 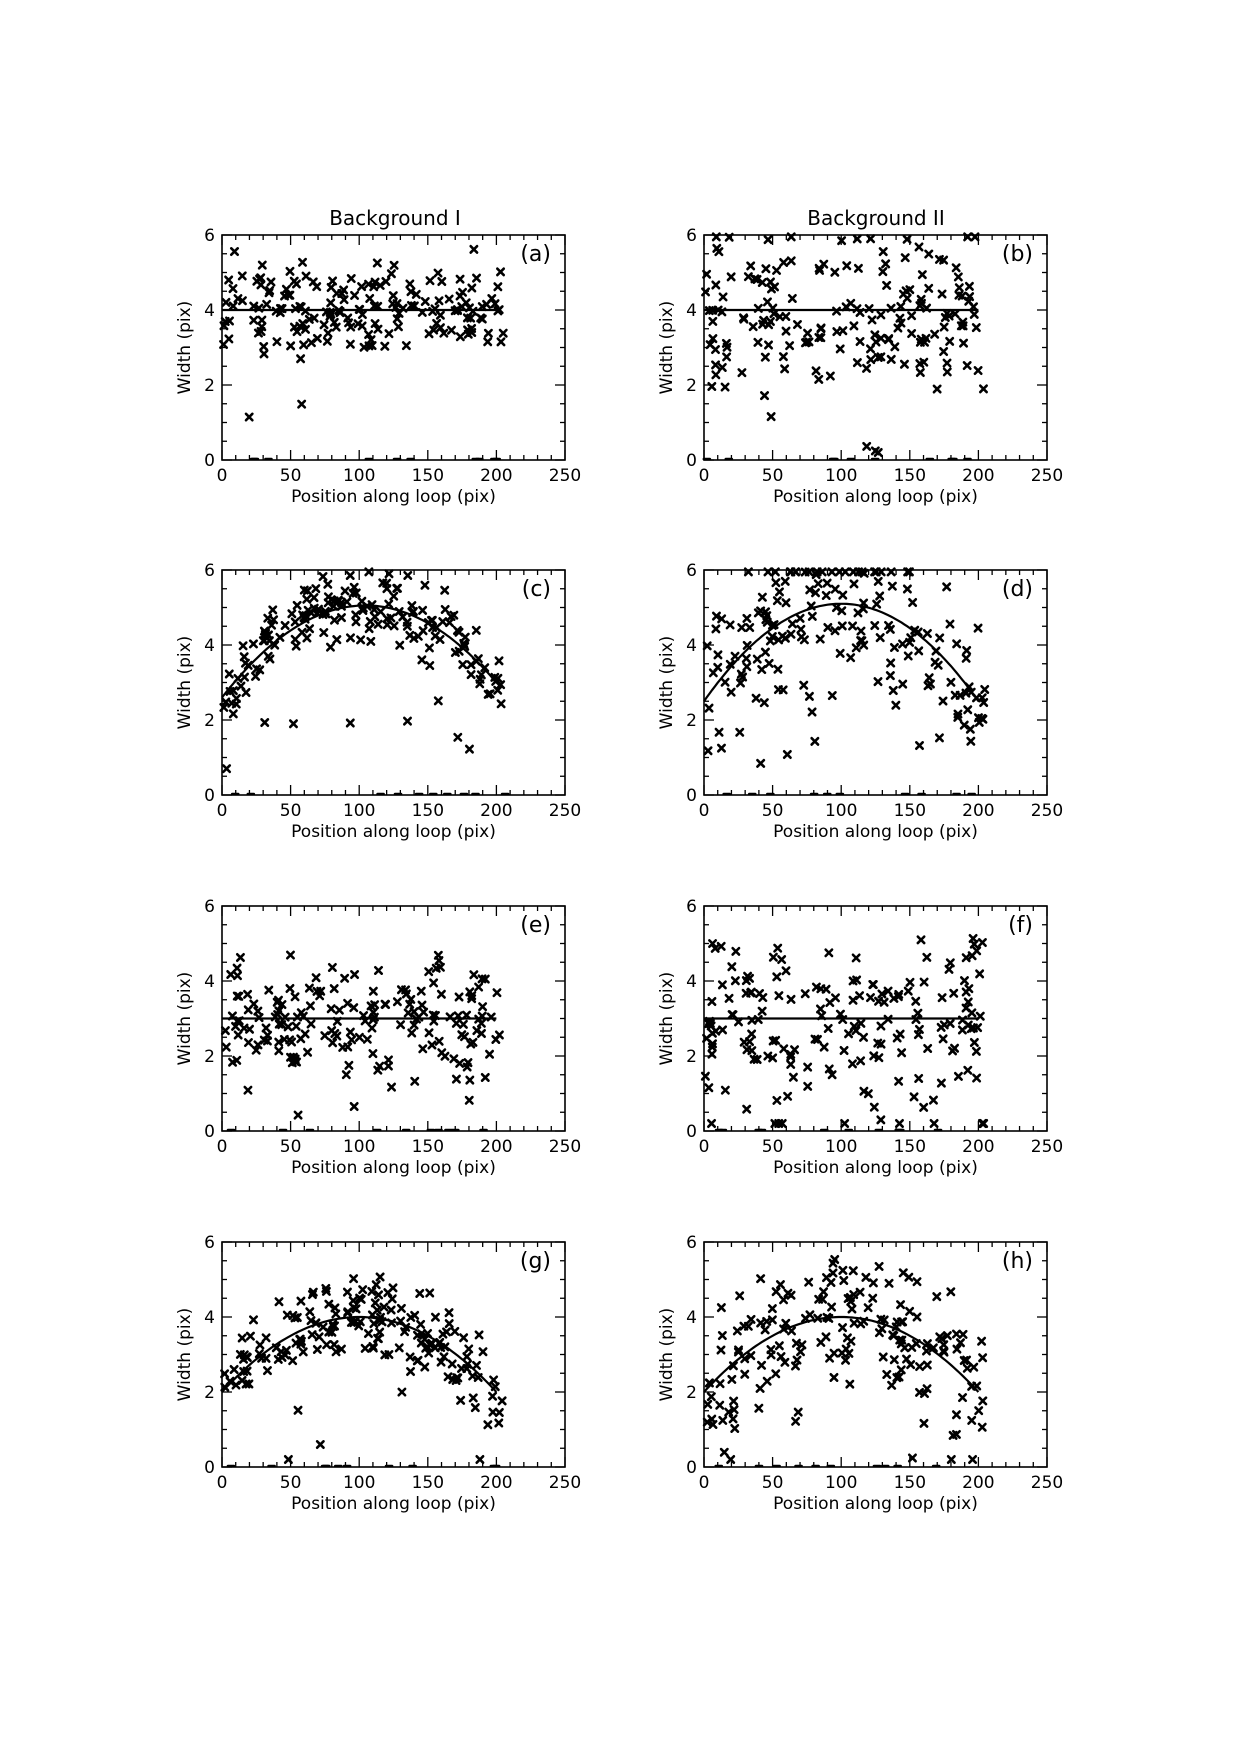 What do you see at coordinates (691, 1393) in the screenshot?
I see `y-tick-label: 2` at bounding box center [691, 1393].